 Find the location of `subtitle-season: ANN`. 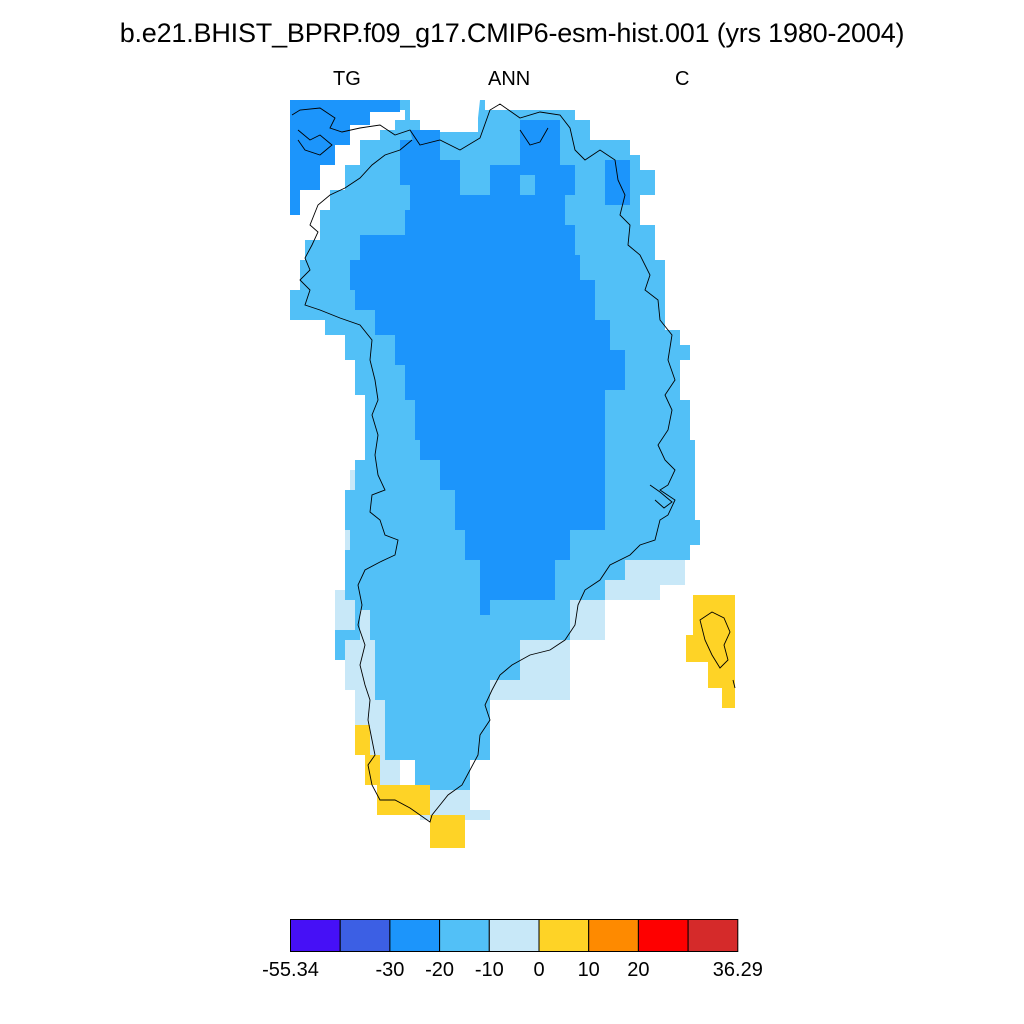

subtitle-season: ANN is located at coordinates (509, 79).